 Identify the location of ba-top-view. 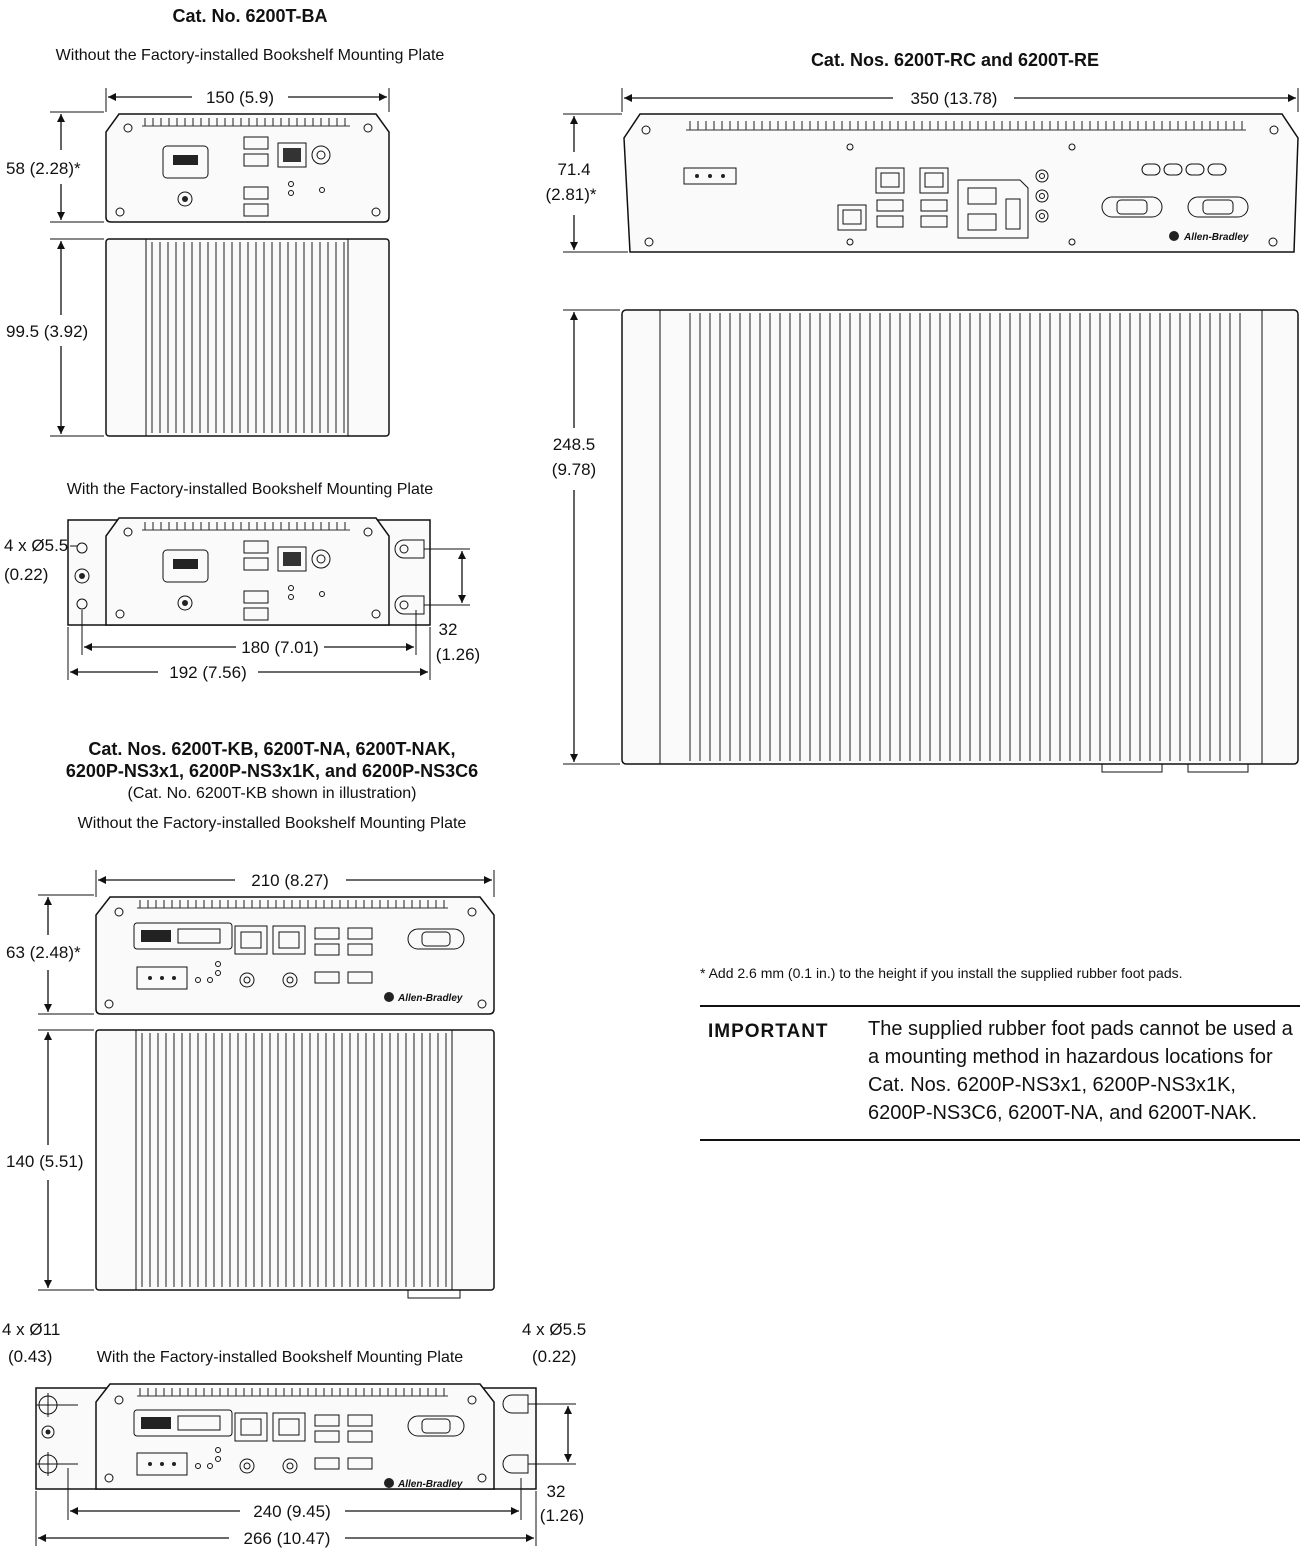
(247, 337).